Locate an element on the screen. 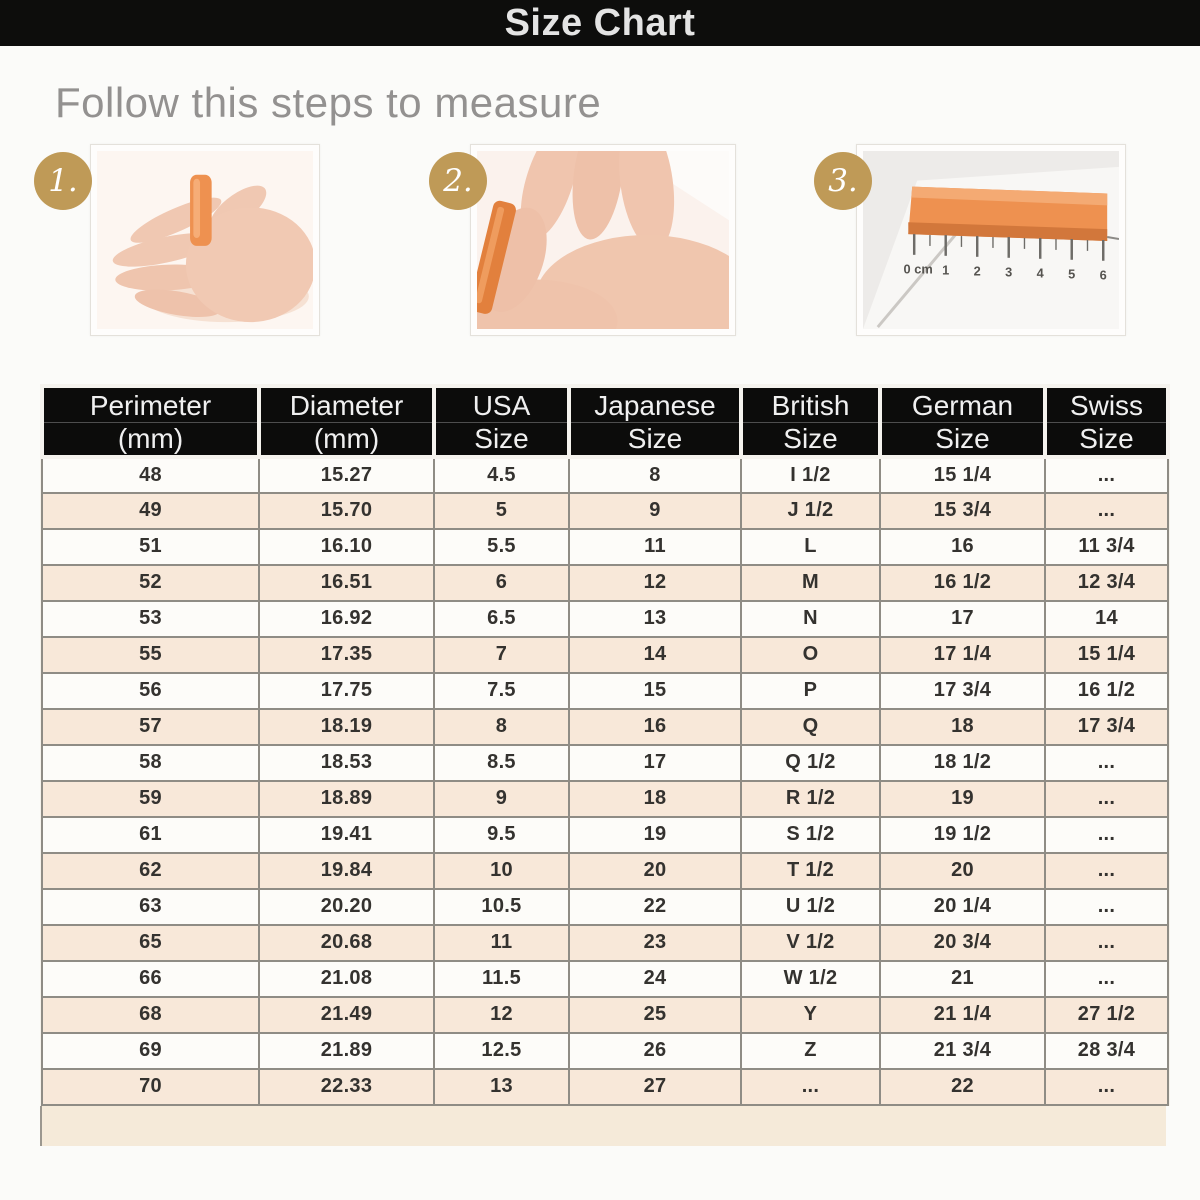  table-cell: 26 is located at coordinates (655, 1050).